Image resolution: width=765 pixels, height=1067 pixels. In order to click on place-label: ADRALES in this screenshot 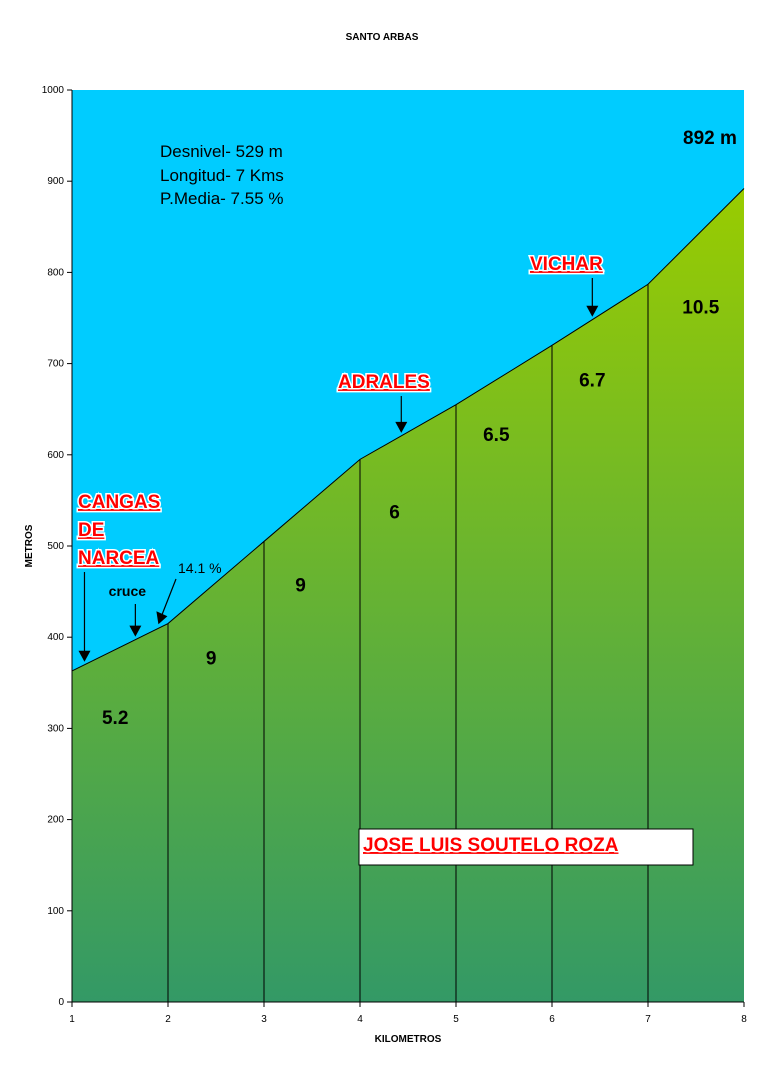, I will do `click(384, 382)`.